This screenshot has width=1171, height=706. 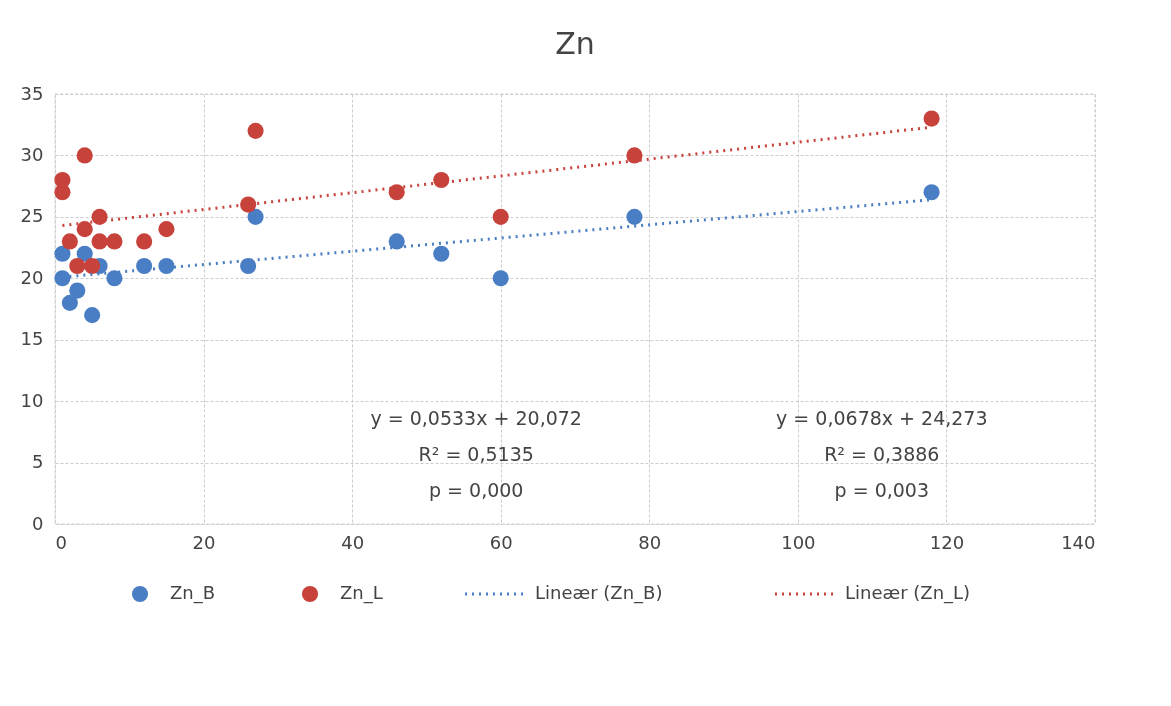 I want to click on y-tick-label: 5, so click(x=38, y=462).